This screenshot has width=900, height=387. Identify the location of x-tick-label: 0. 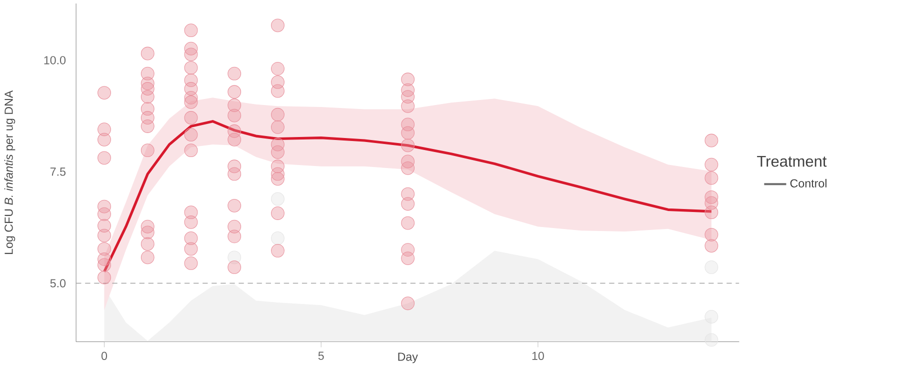
(104, 356).